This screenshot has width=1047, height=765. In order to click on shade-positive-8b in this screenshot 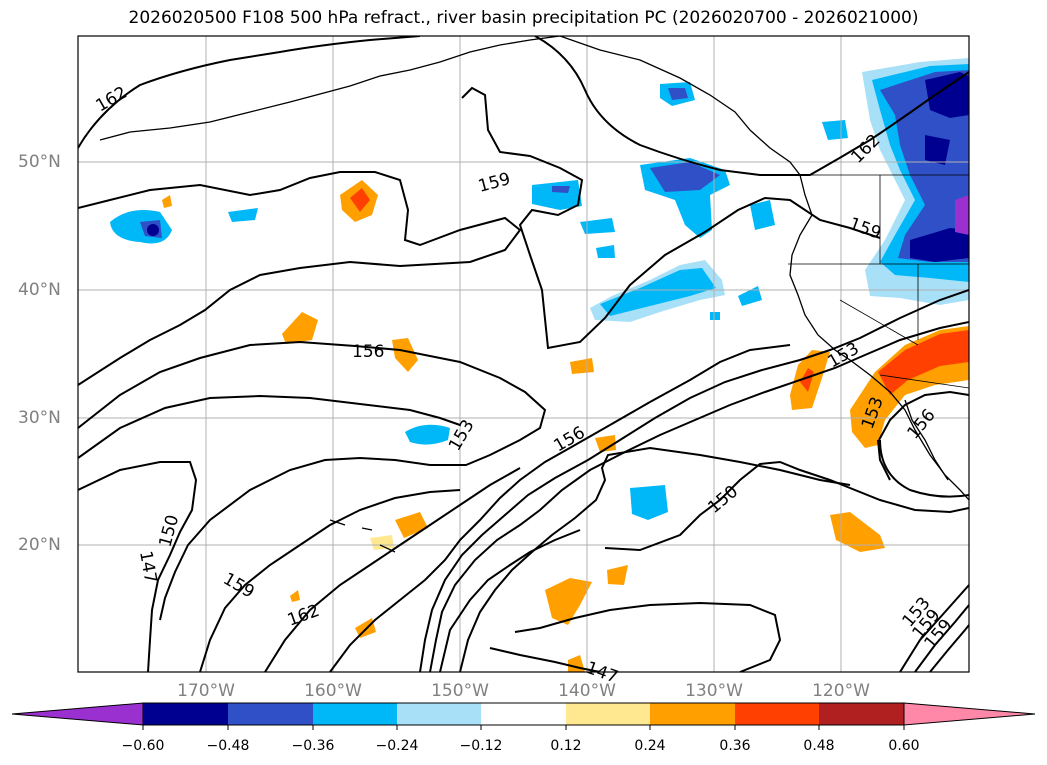, I will do `click(807, 380)`.